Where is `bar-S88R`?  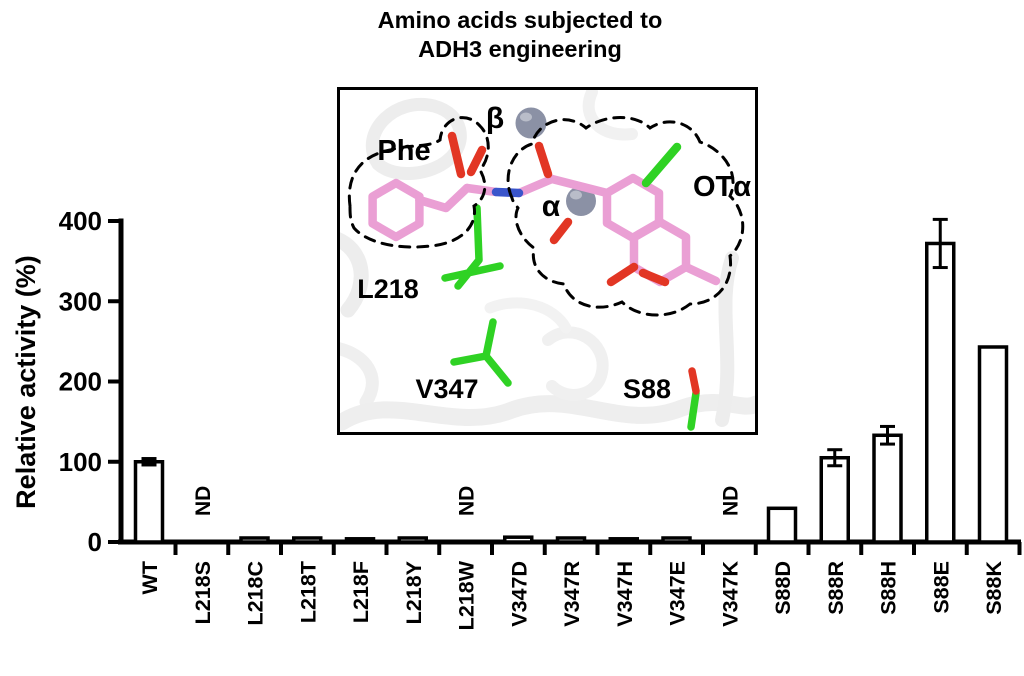 bar-S88R is located at coordinates (834, 499).